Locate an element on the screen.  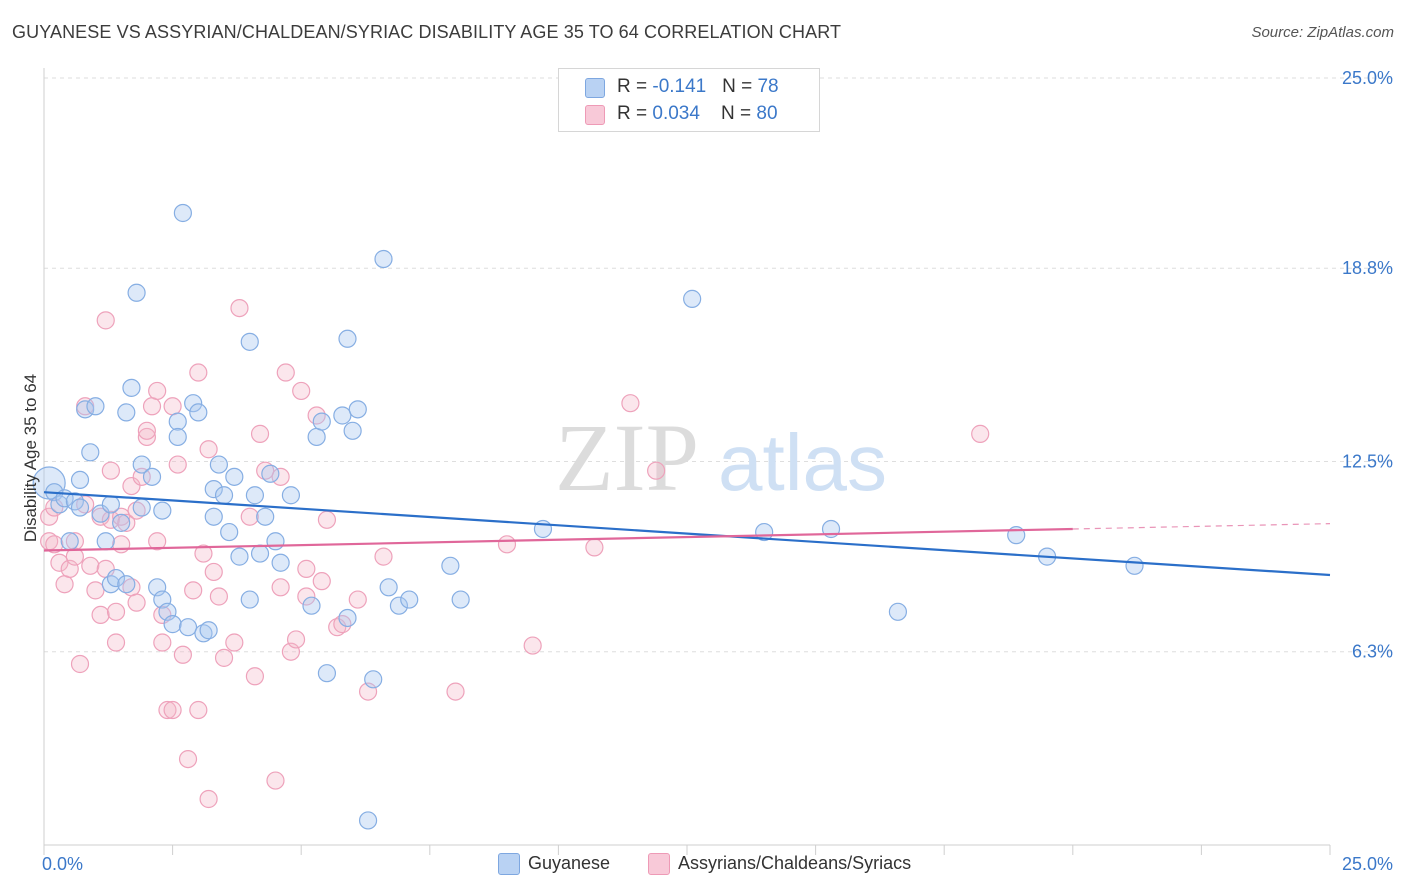
y-tick-label: 25.0% is located at coordinates (1367, 78).